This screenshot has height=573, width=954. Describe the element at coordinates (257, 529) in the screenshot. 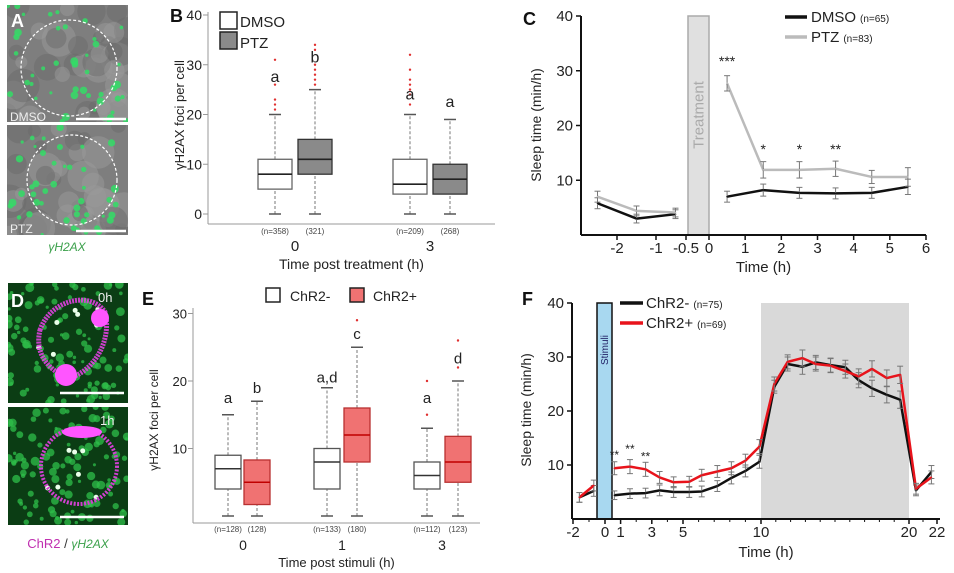

I see `sample-size-label: (128)` at that location.